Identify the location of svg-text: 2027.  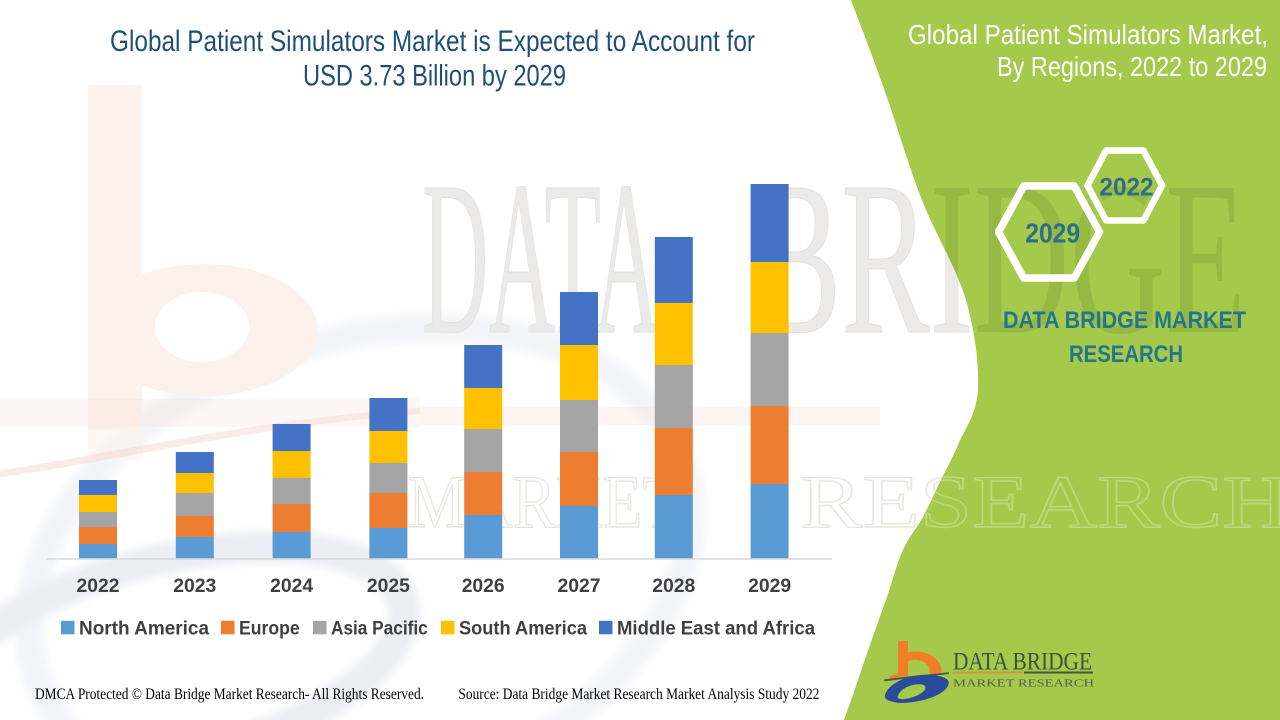
(579, 586).